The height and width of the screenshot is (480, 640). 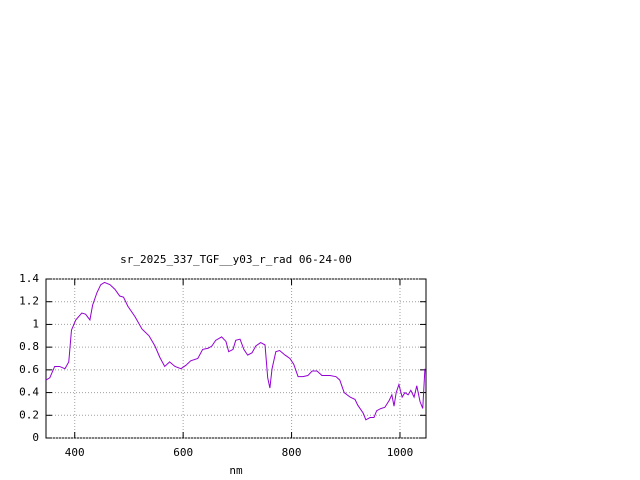 I want to click on y-tick-label: 0.2, so click(x=29, y=414).